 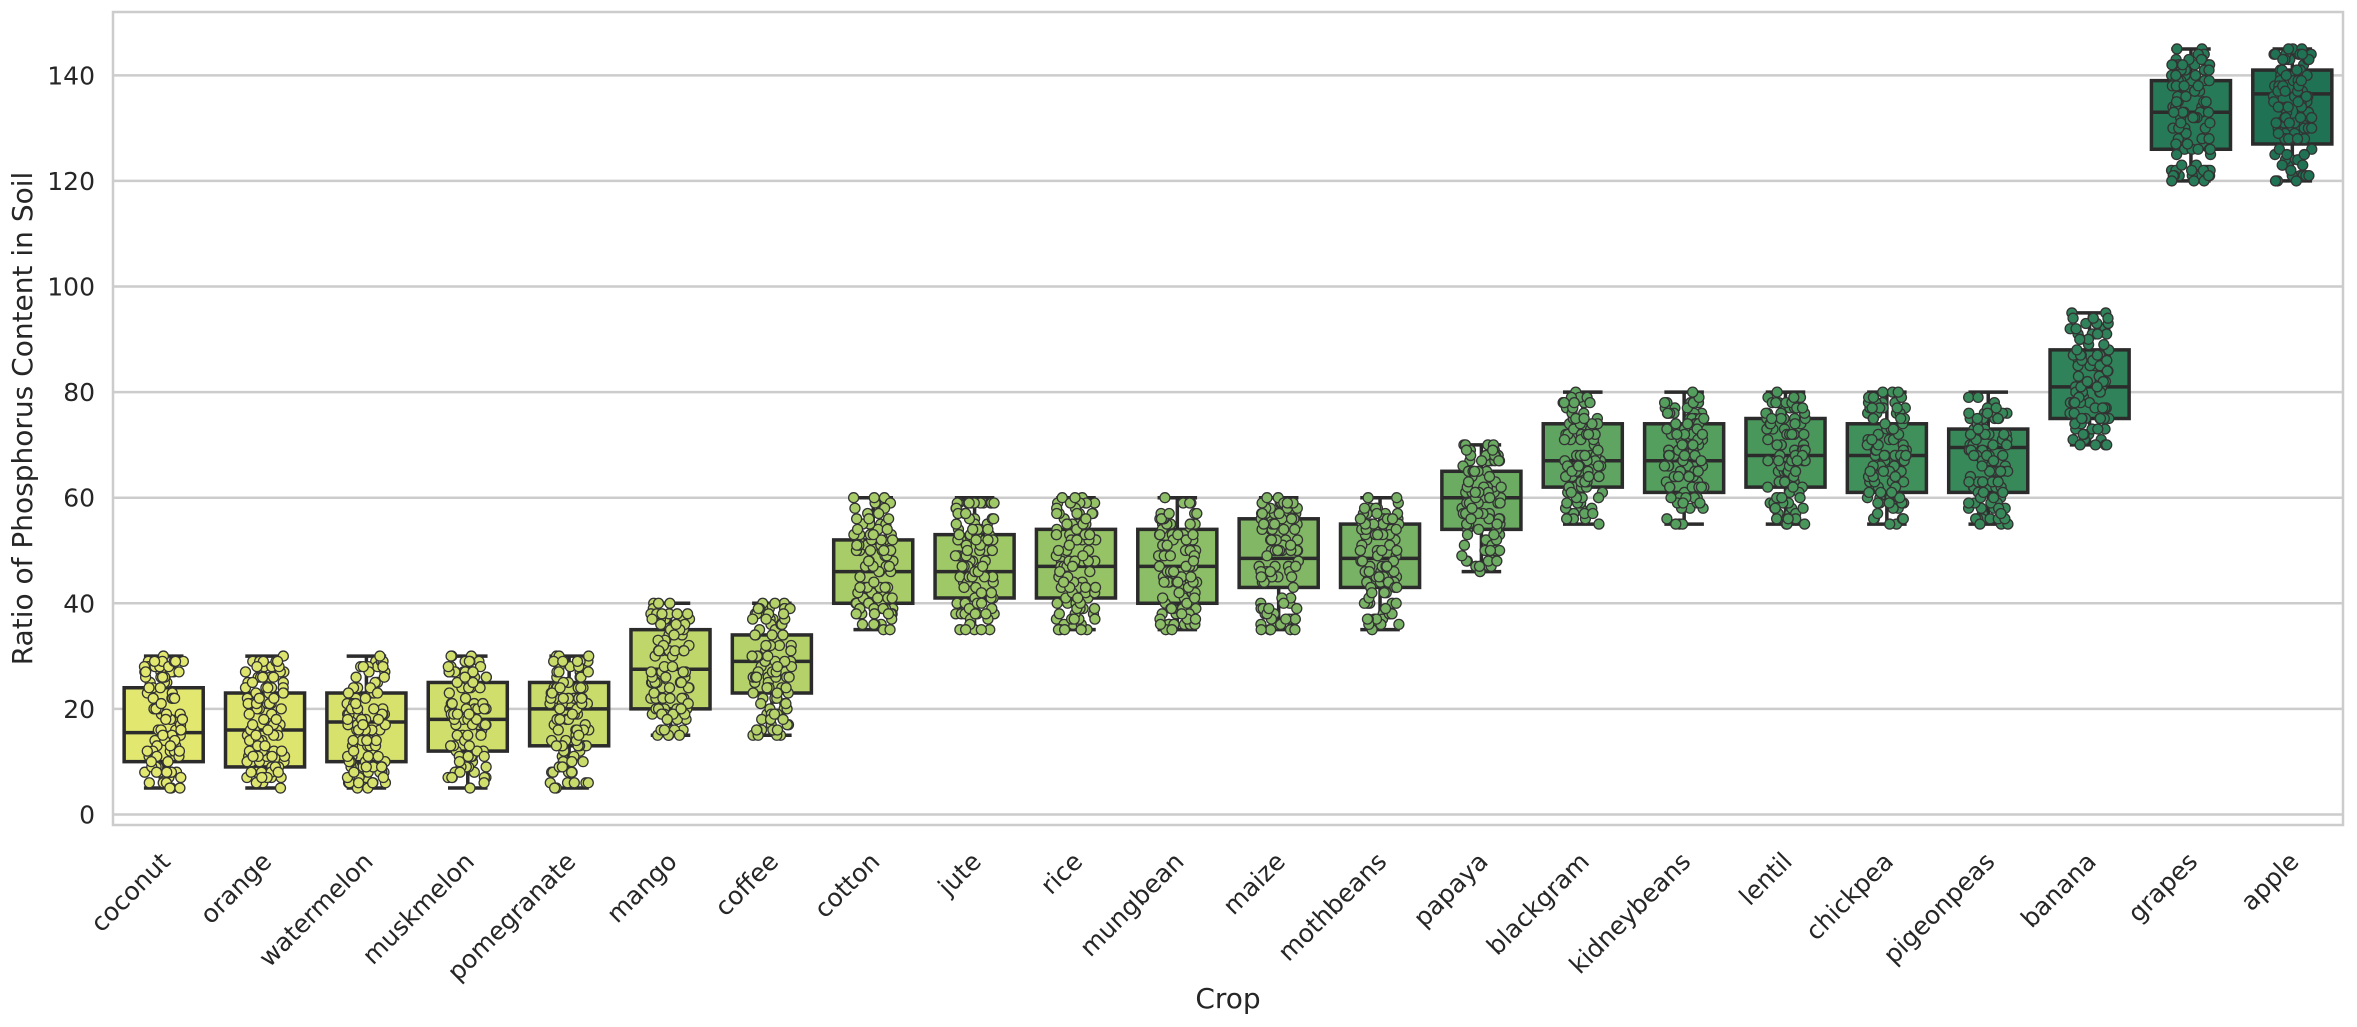 I want to click on y-tick-label: 0, so click(x=87, y=814).